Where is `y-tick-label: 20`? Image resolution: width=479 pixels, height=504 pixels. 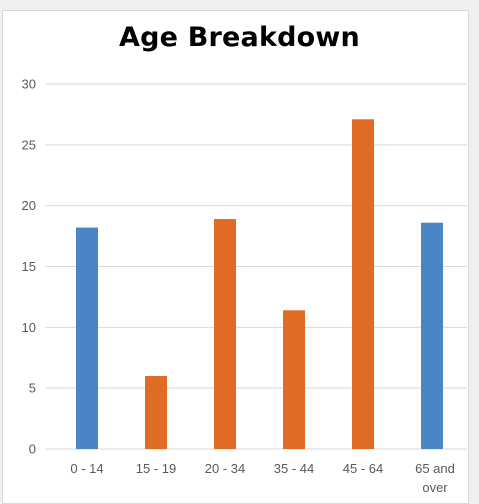
y-tick-label: 20 is located at coordinates (29, 205).